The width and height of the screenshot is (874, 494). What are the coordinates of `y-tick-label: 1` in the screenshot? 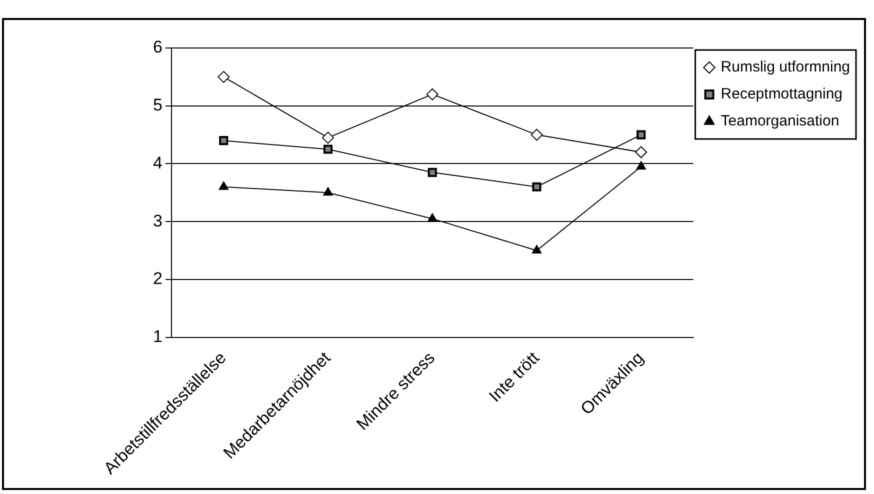 It's located at (157, 336).